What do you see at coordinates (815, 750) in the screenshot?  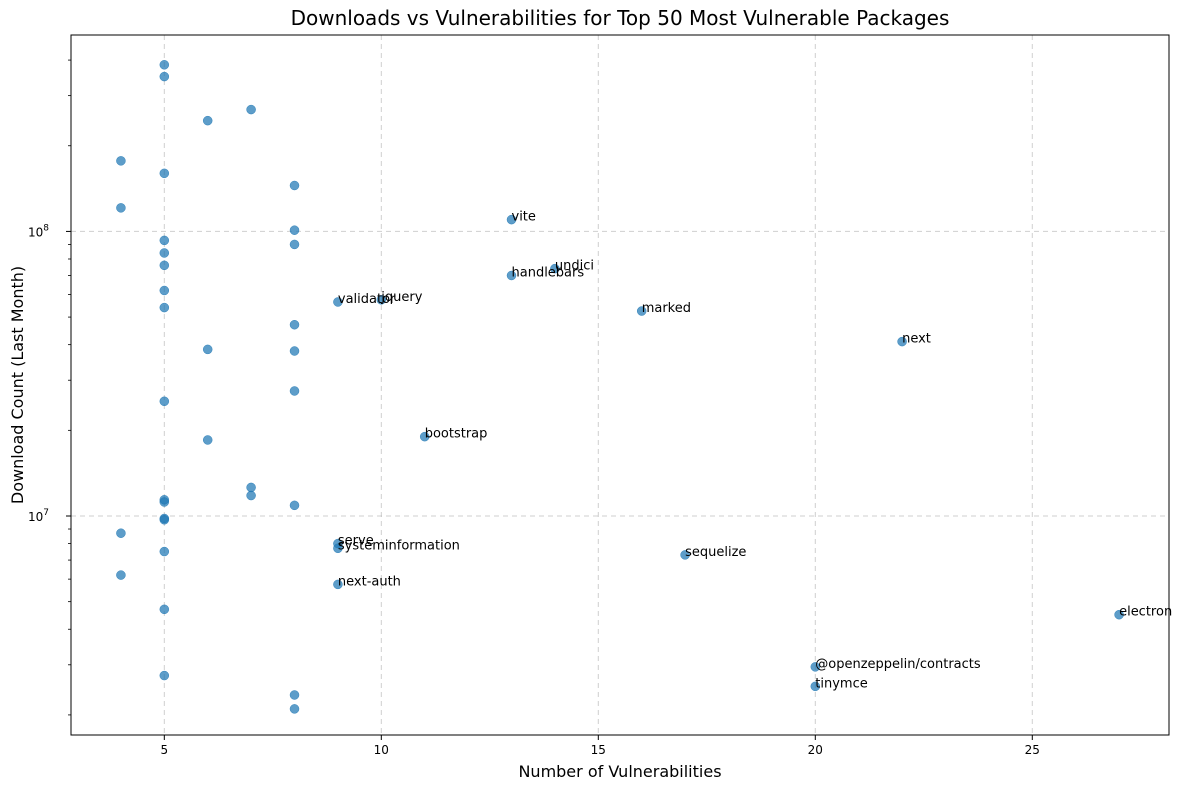 I see `x-tick-label: 20` at bounding box center [815, 750].